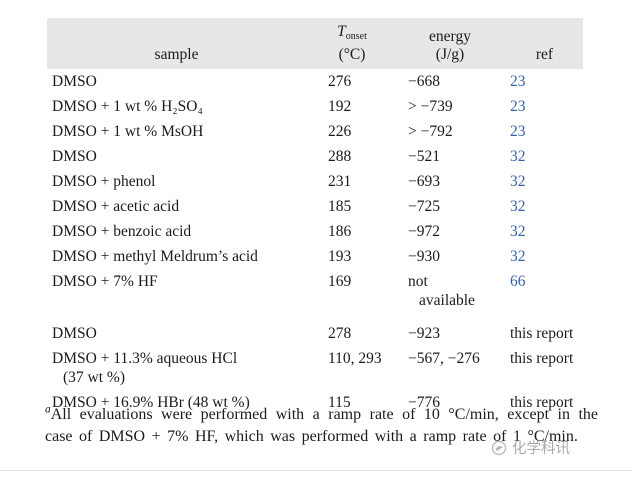 The height and width of the screenshot is (478, 632). Describe the element at coordinates (316, 470) in the screenshot. I see `bottom-divider` at that location.